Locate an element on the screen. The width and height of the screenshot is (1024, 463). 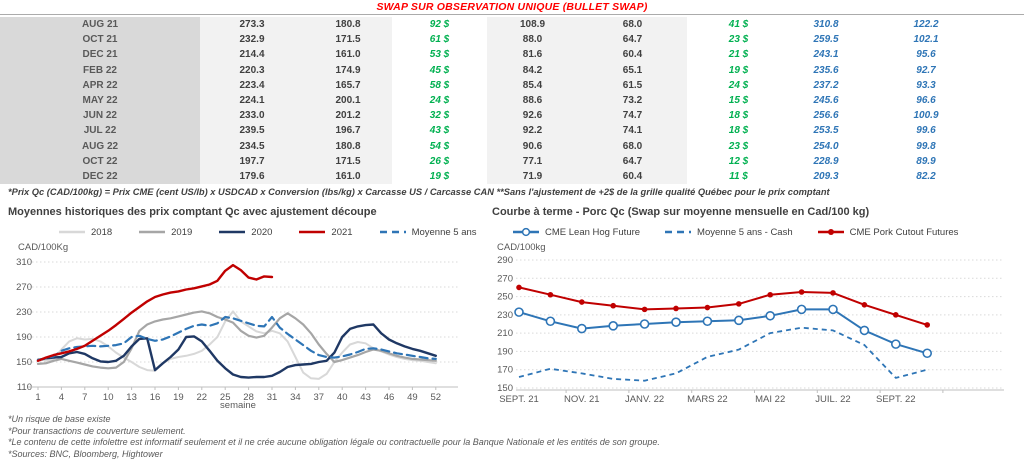
svg-text: 170 is located at coordinates (505, 370).